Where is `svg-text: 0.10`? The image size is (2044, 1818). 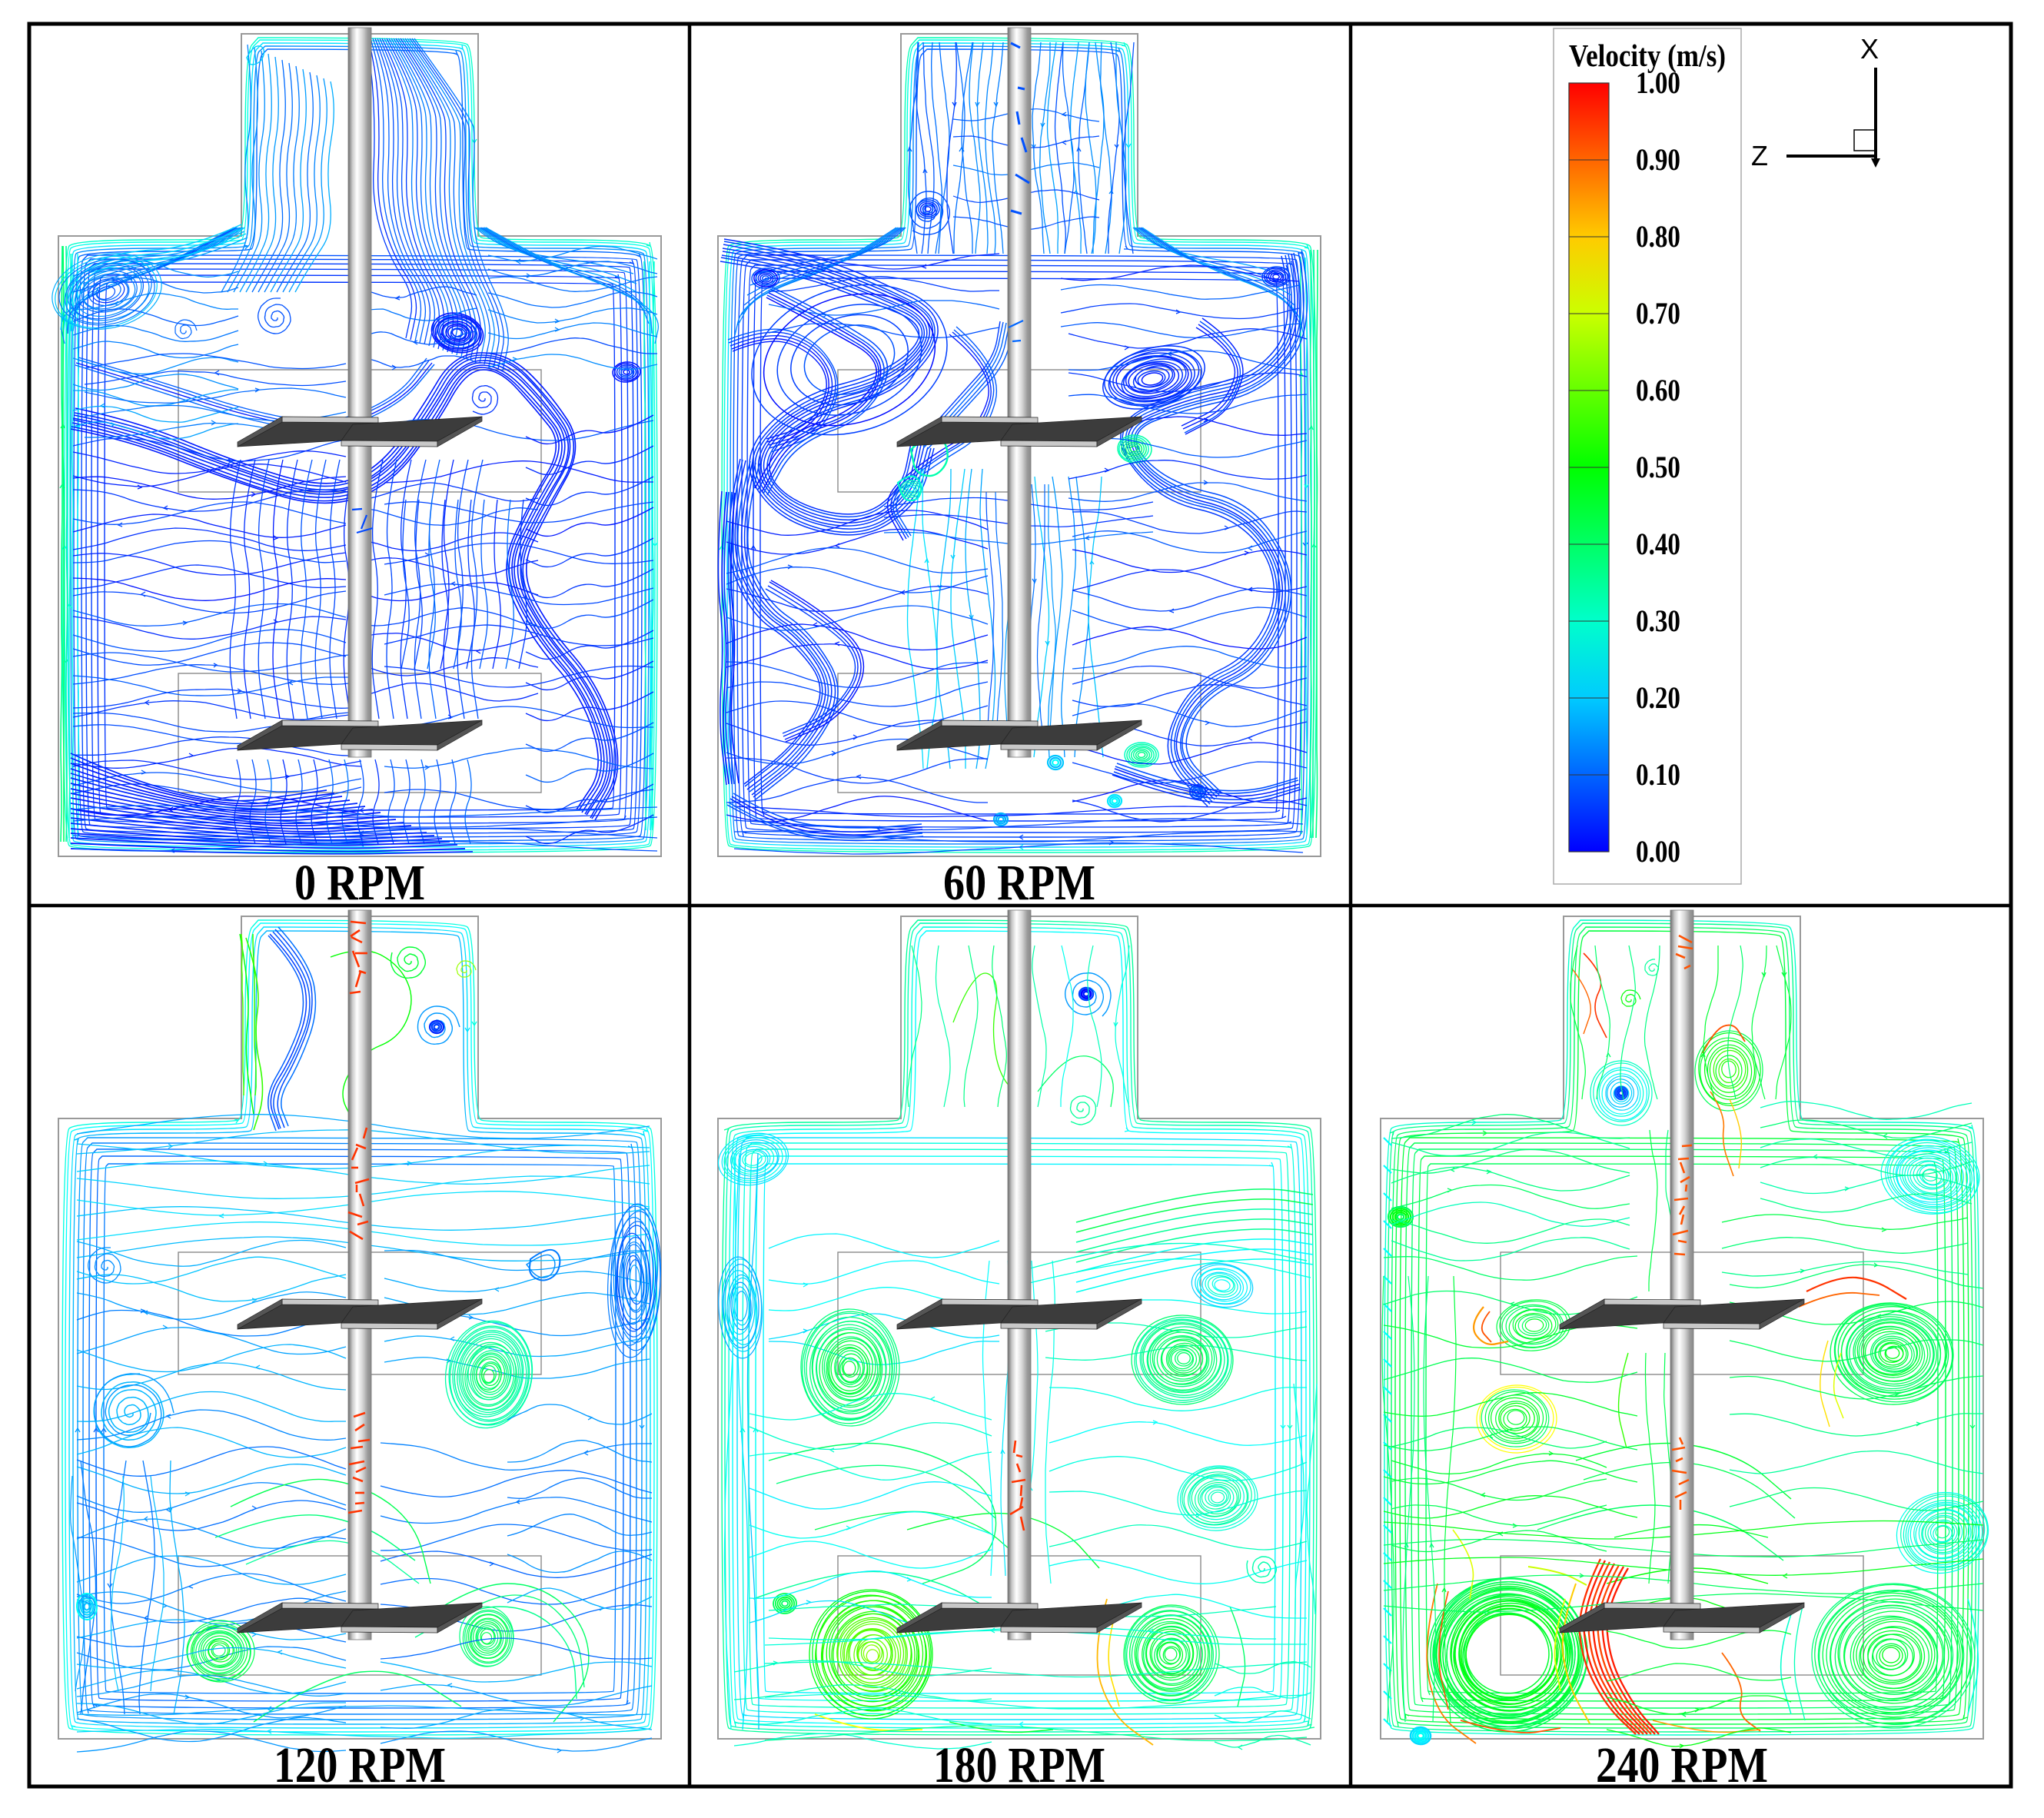
svg-text: 0.10 is located at coordinates (1658, 774).